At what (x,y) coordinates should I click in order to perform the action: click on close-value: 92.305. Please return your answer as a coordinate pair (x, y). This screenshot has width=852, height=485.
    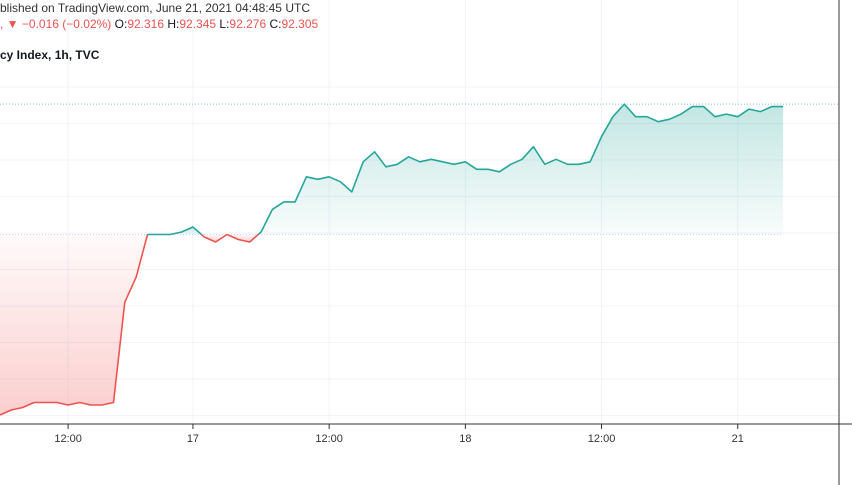
    Looking at the image, I should click on (300, 24).